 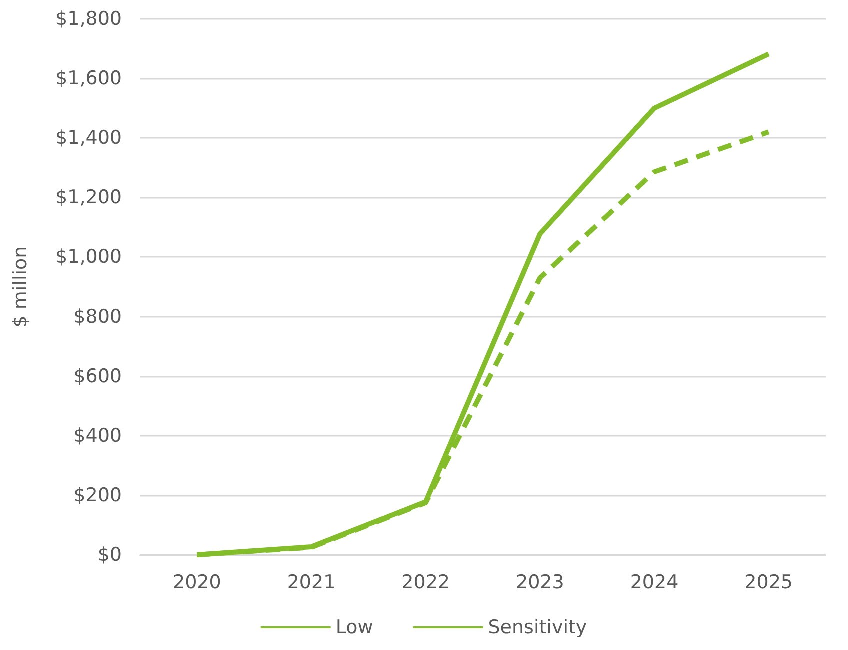 I want to click on y-tick-label: $200, so click(x=98, y=495).